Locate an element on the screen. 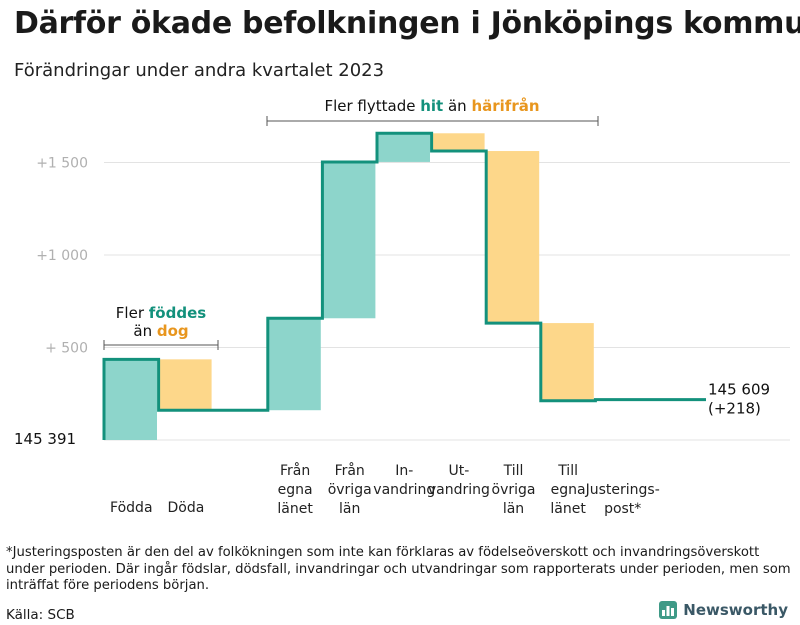 The height and width of the screenshot is (625, 800). category-label-1: Döda is located at coordinates (185, 508).